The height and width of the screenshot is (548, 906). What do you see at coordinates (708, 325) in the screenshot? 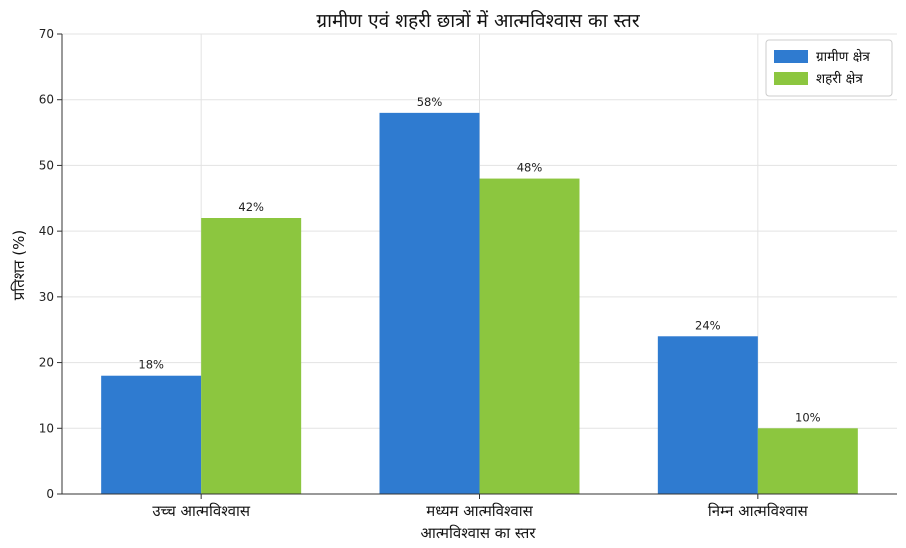
I see `bar-value-label: 24%` at bounding box center [708, 325].